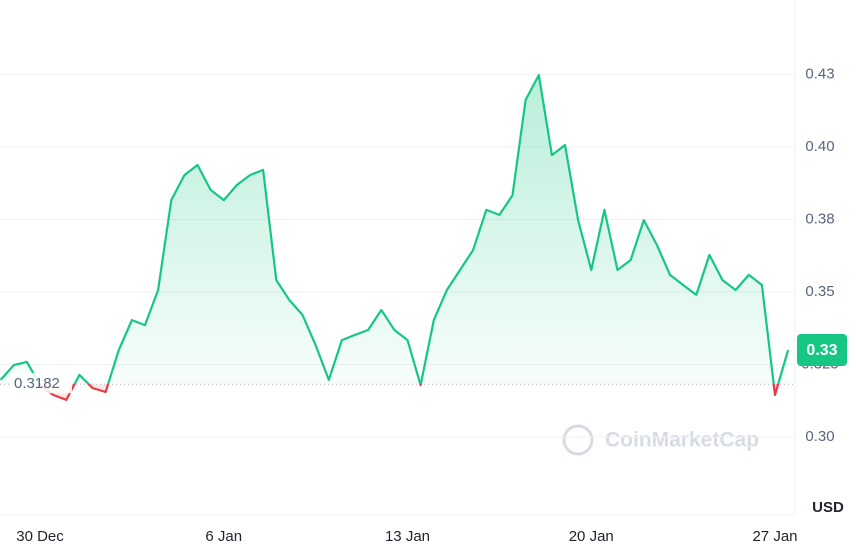  I want to click on y-tick-label: 0.40, so click(819, 146).